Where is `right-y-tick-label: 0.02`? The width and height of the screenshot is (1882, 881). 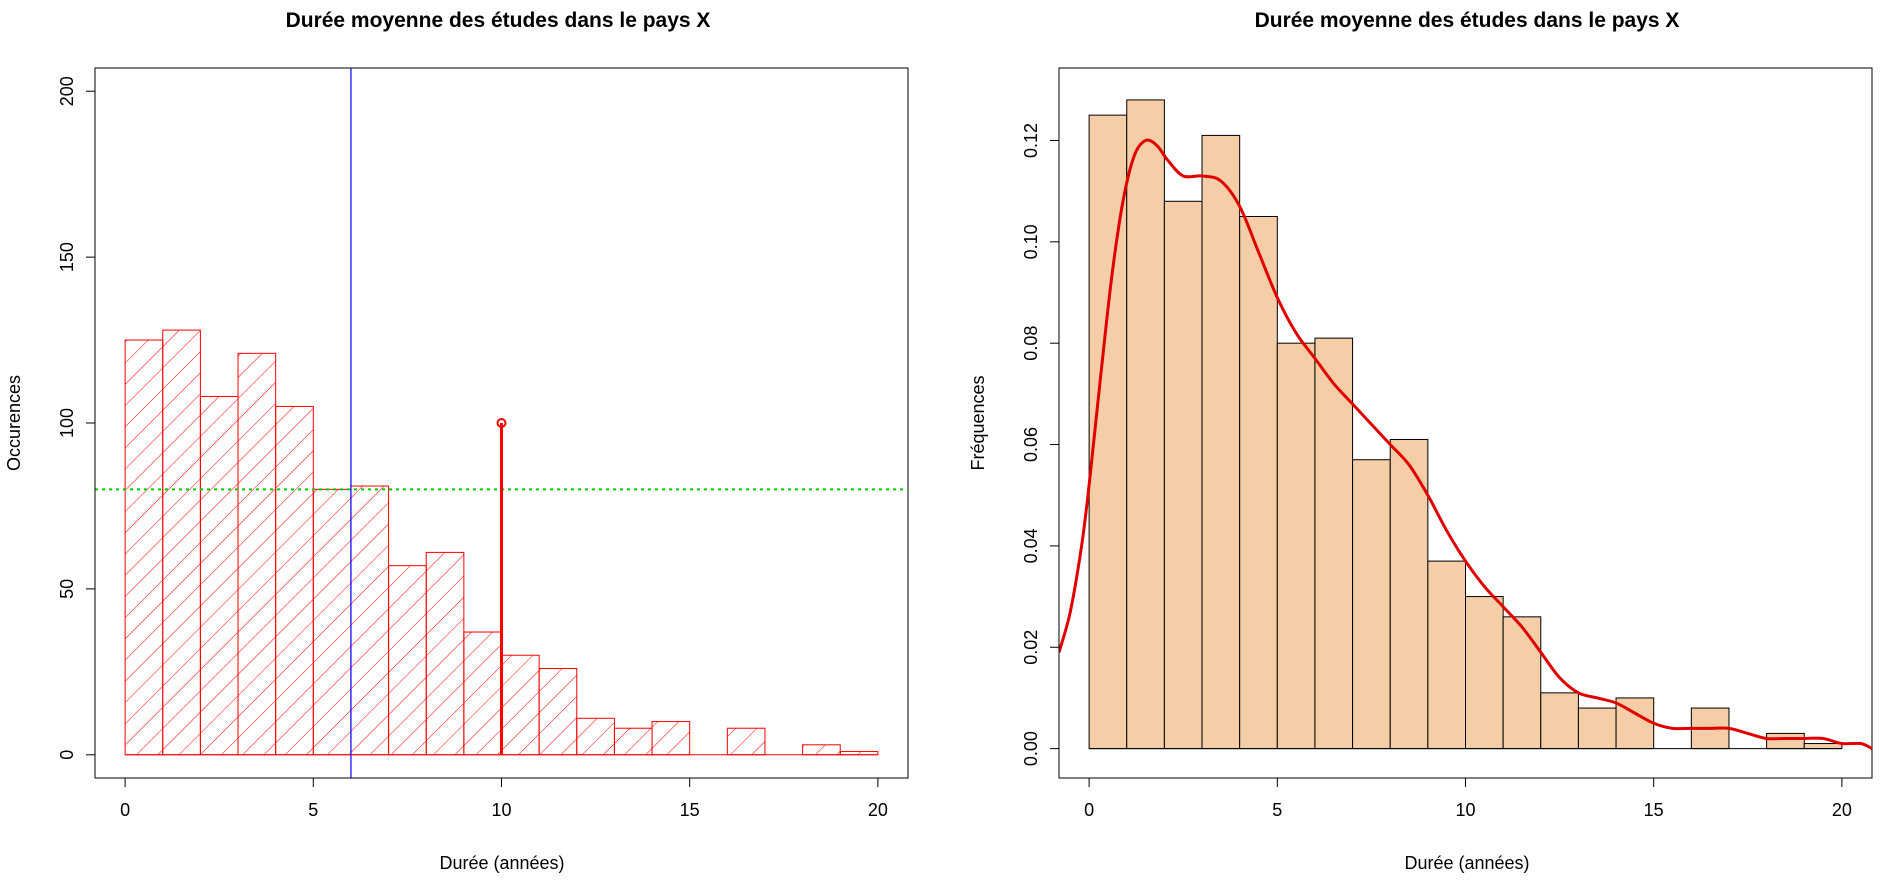 right-y-tick-label: 0.02 is located at coordinates (1031, 647).